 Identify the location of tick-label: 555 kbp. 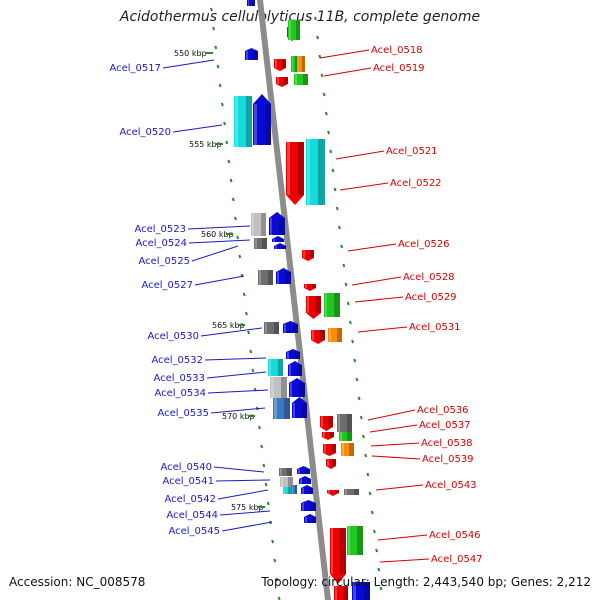
(205, 144).